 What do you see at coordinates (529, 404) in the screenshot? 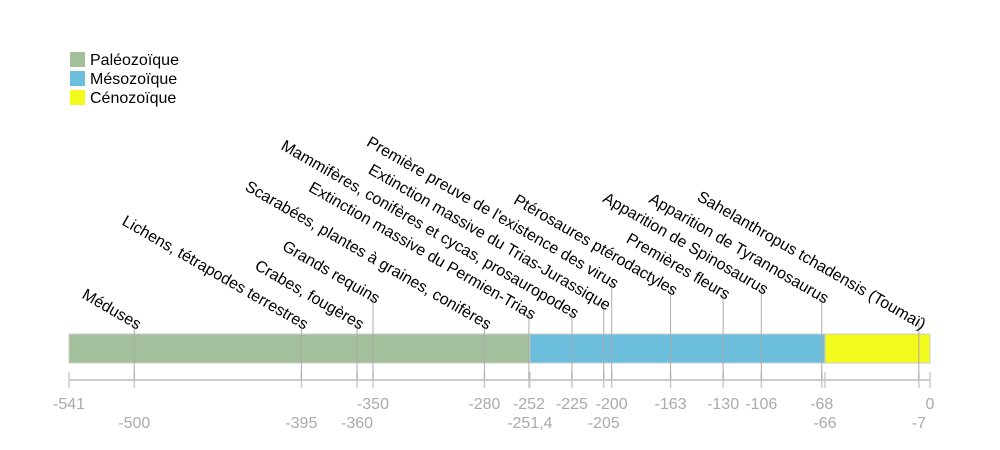
I see `tick-label: -252` at bounding box center [529, 404].